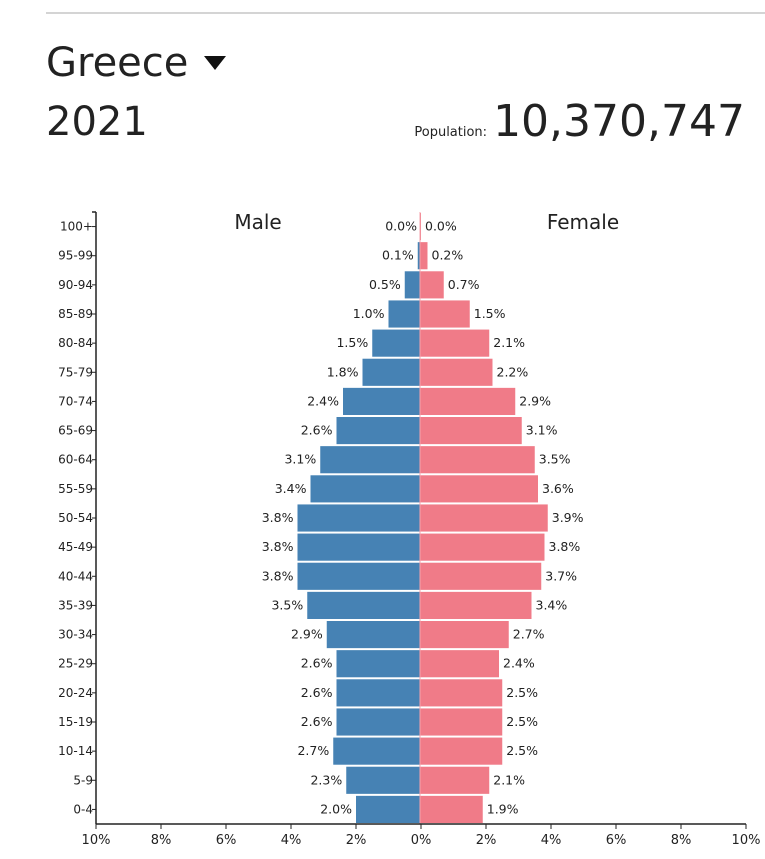  I want to click on age-group-label: 70-74, so click(75, 401).